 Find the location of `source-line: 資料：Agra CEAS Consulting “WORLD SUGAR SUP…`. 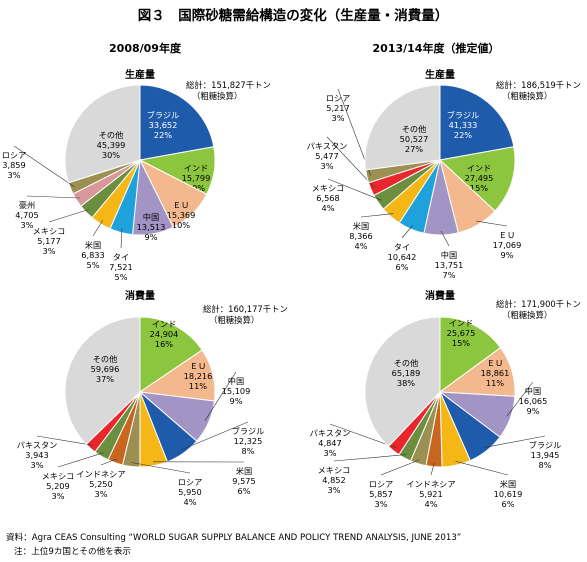

source-line: 資料：Agra CEAS Consulting “WORLD SUGAR SUP… is located at coordinates (233, 537).